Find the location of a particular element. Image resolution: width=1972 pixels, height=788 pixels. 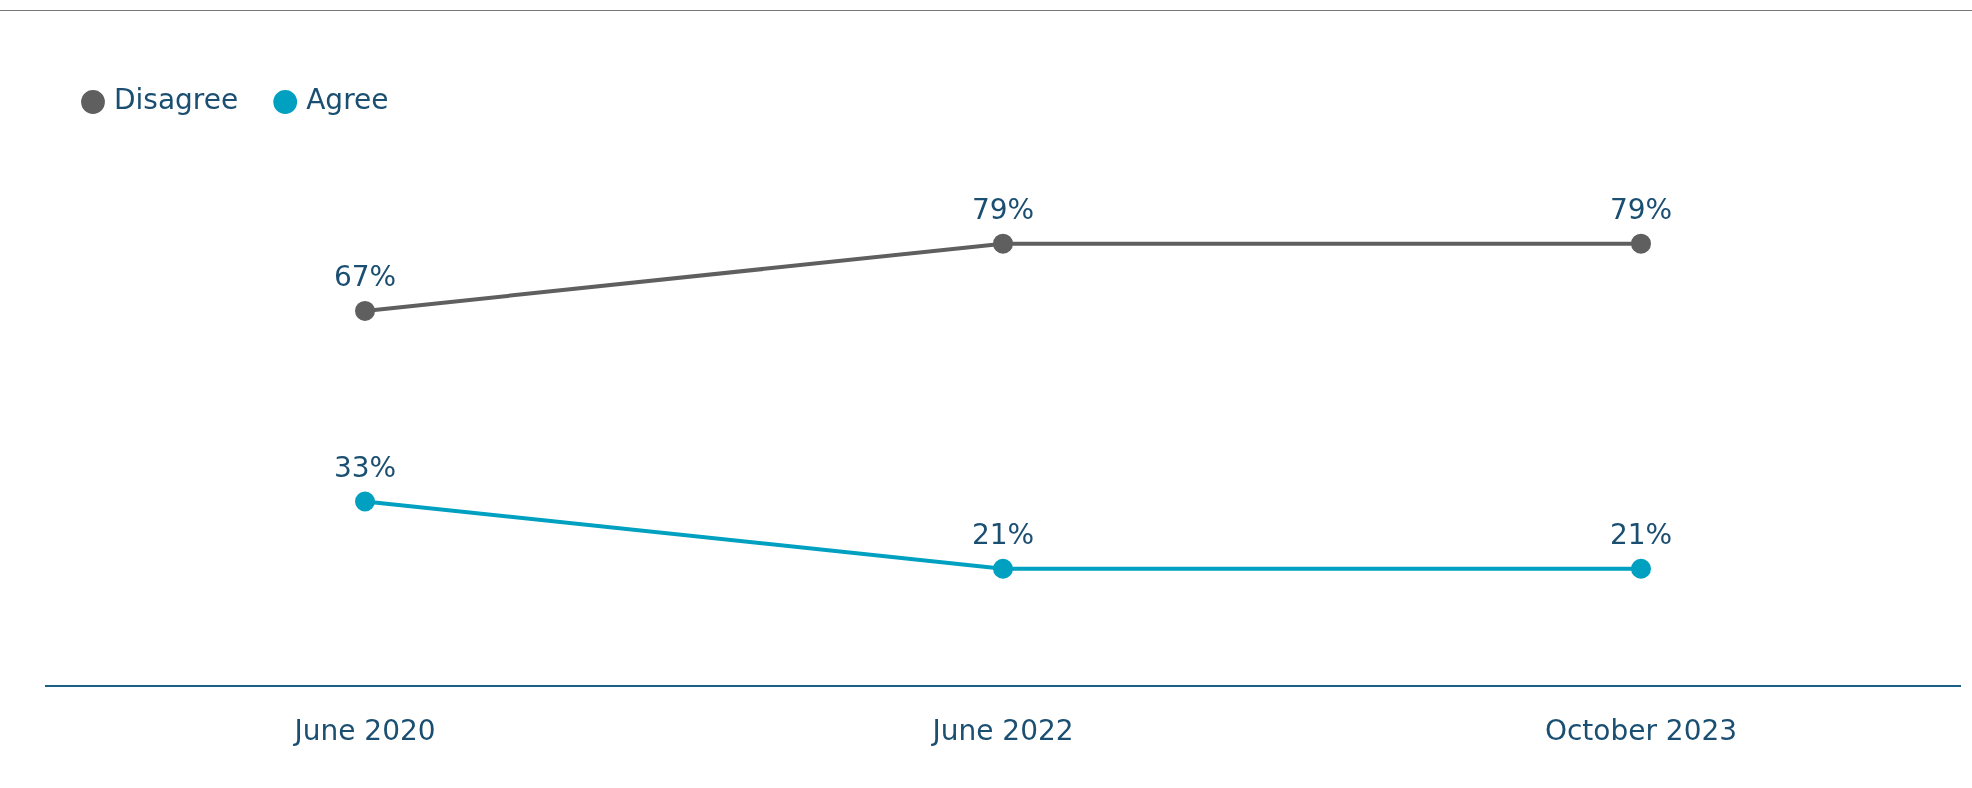

legend-label: Agree is located at coordinates (347, 100).